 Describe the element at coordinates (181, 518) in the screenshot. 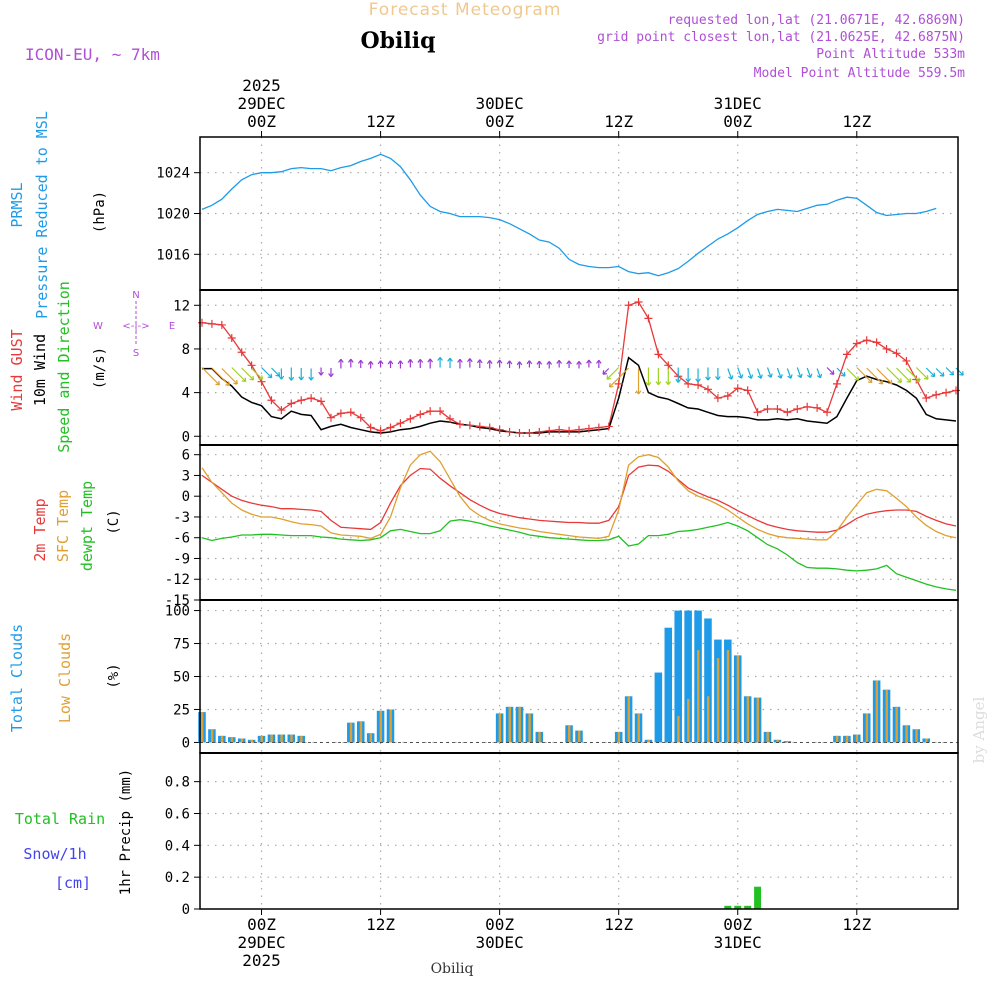

I see `temperature-ytick-label: -3` at that location.